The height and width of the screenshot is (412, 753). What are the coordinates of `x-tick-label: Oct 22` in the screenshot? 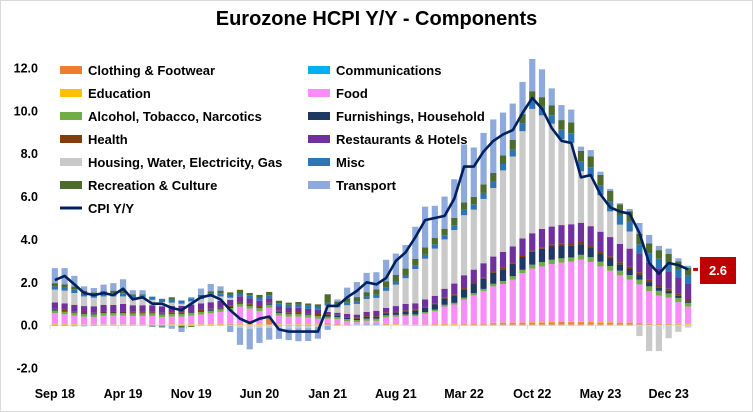 It's located at (532, 394).